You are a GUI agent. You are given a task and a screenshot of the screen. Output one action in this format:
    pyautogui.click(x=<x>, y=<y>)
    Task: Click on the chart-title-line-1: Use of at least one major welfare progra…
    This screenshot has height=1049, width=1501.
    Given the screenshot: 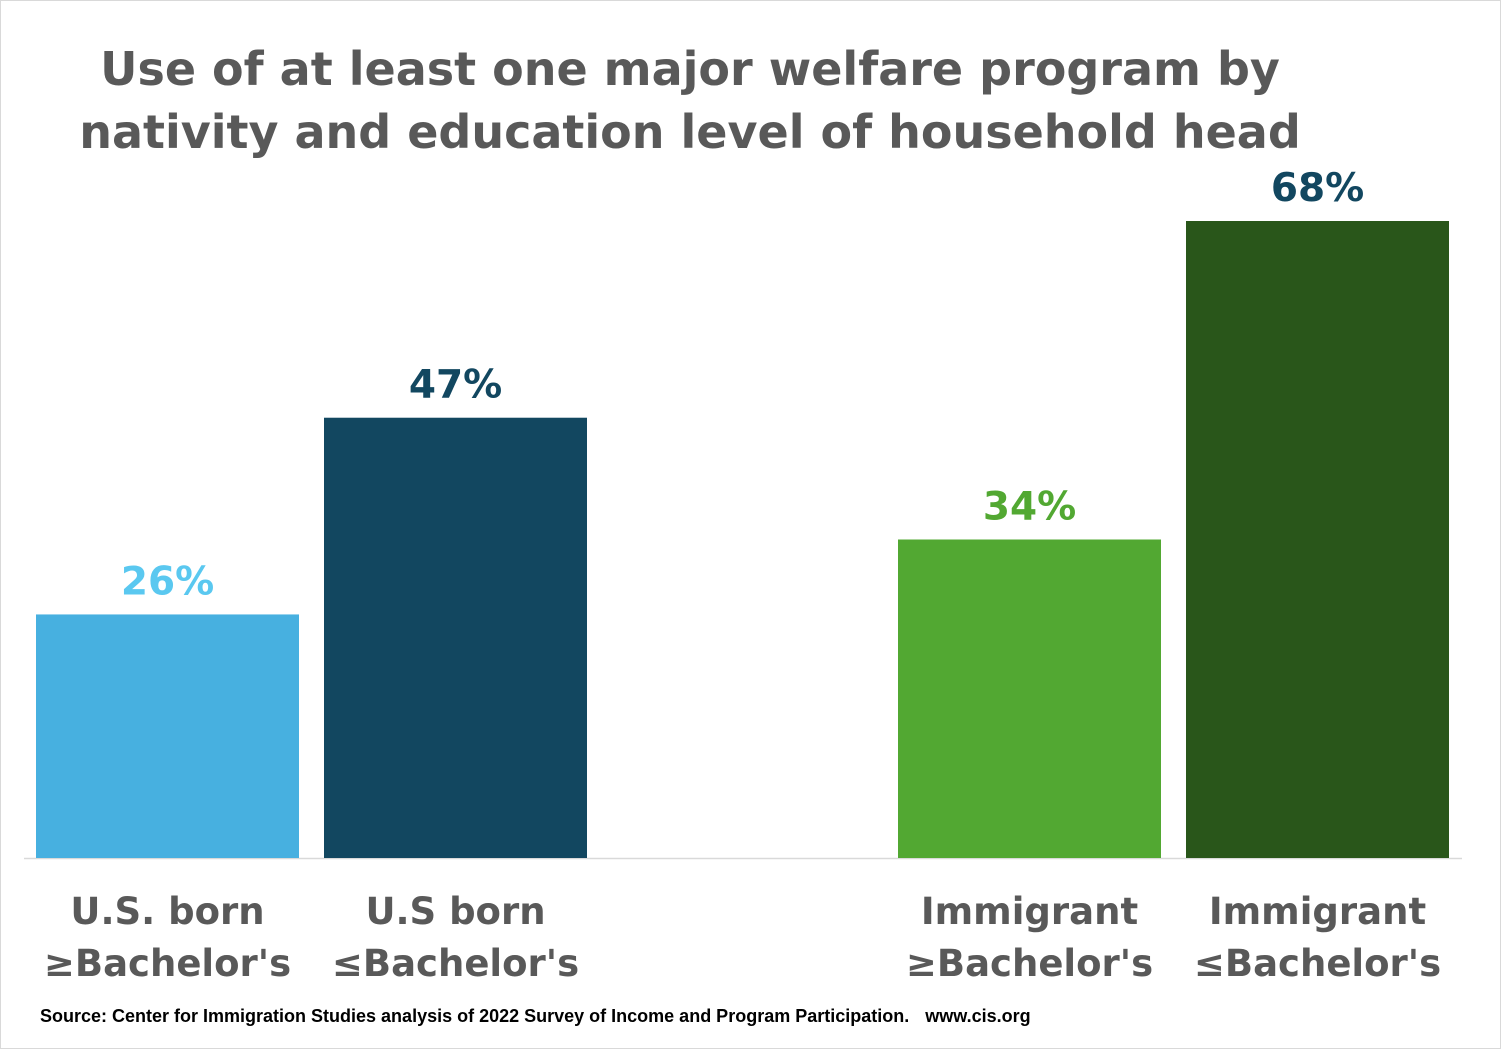 What is the action you would take?
    pyautogui.click(x=690, y=69)
    